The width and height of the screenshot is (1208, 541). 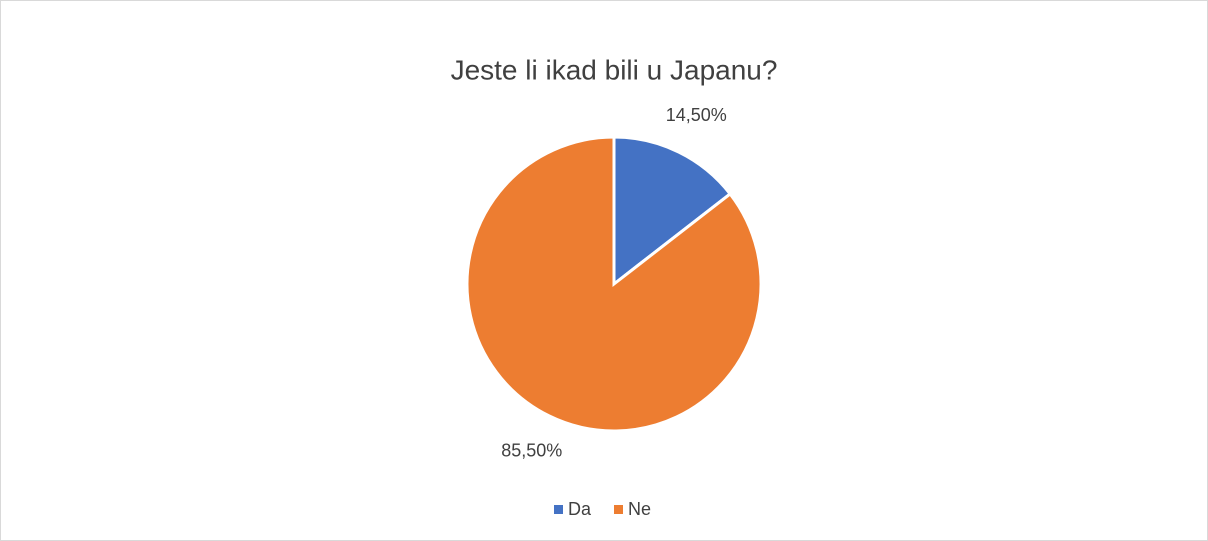 I want to click on legend-label: Ne, so click(x=639, y=509).